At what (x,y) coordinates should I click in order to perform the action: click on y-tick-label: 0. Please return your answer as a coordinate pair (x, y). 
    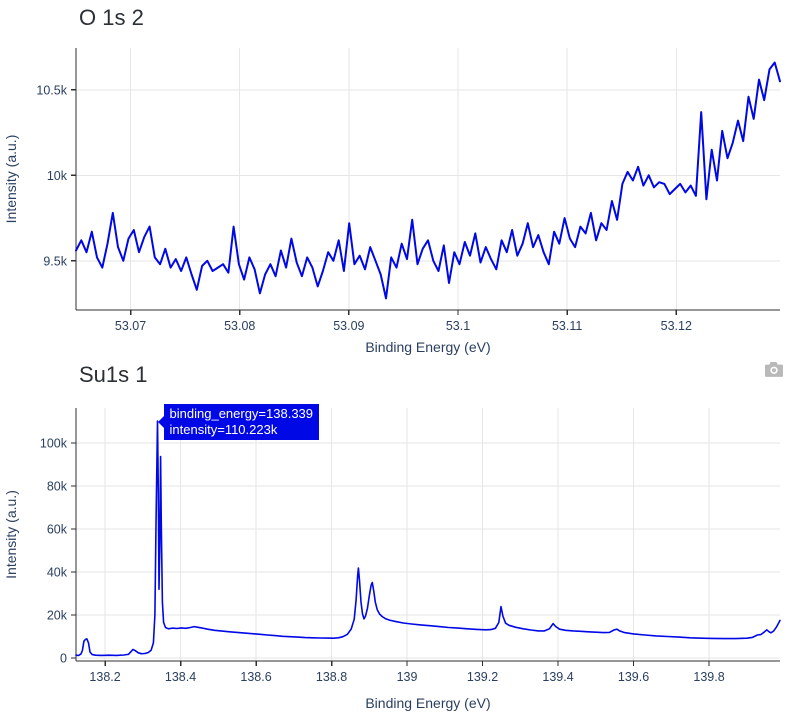
    Looking at the image, I should click on (63, 658).